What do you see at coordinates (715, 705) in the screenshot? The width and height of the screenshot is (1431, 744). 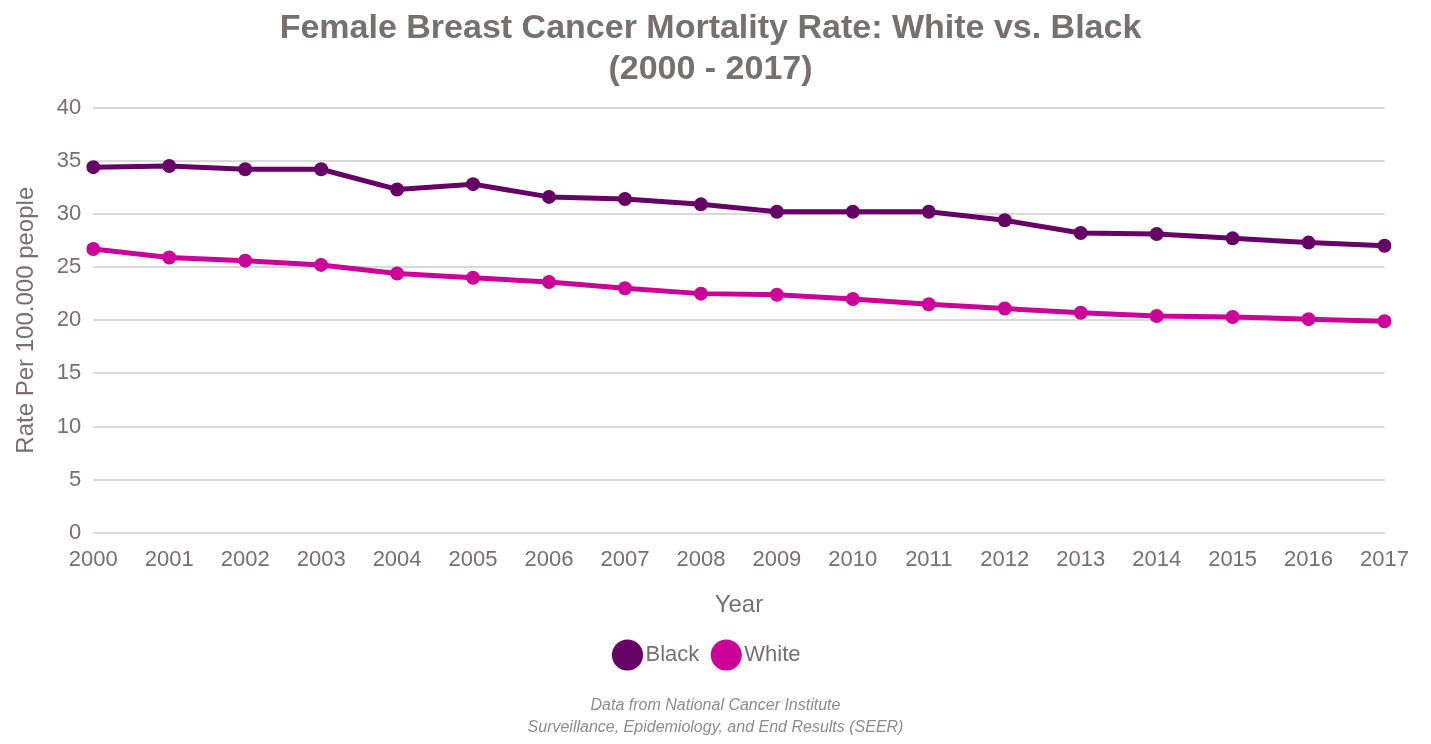 I see `text: Data from National Cancer Institute` at bounding box center [715, 705].